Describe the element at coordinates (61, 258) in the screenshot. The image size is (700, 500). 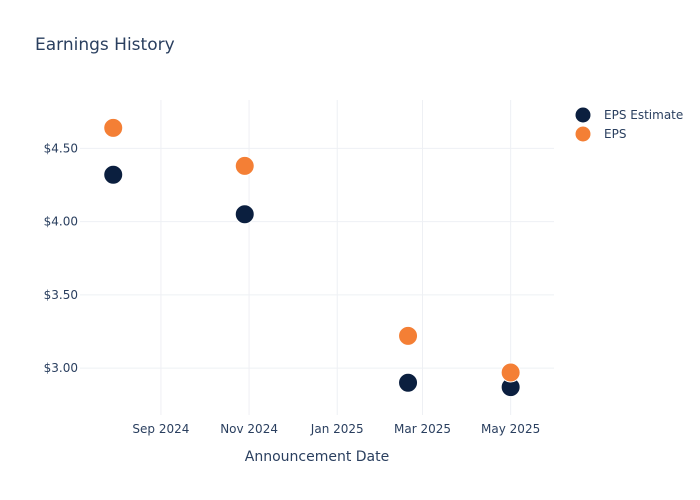
I see `y-axis-ticks: $3.00 $3.50 $4.00 $4.50` at that location.